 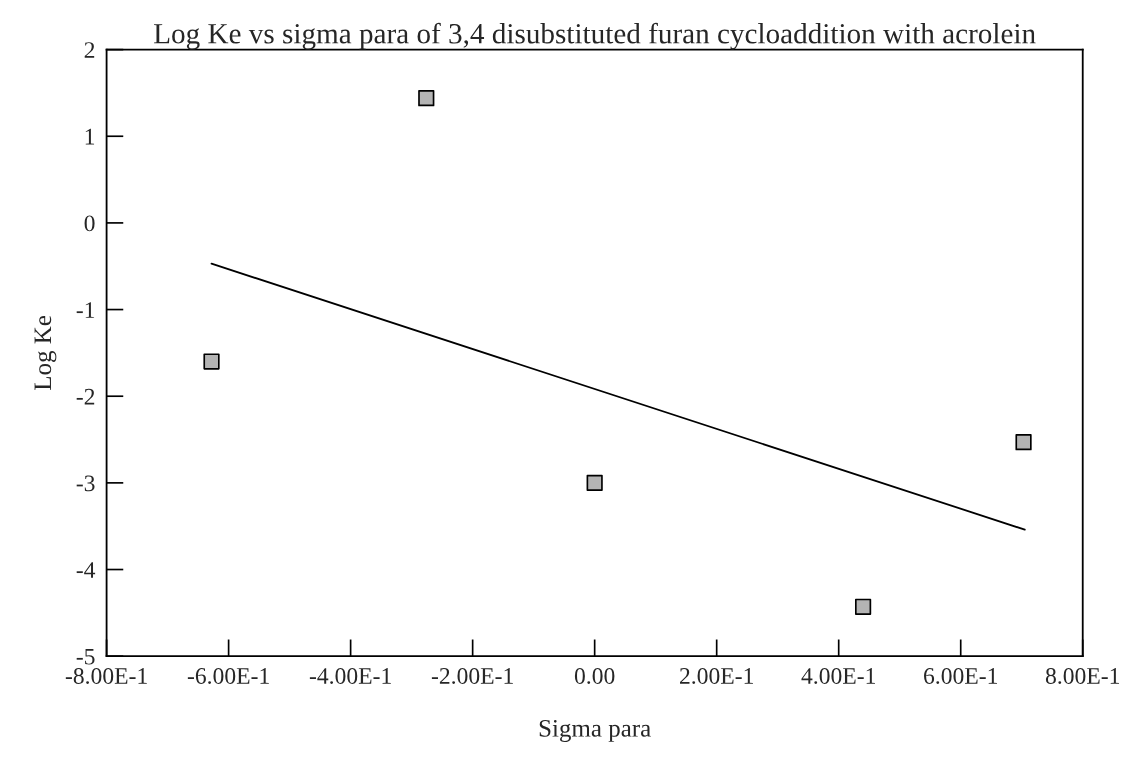 I want to click on x-tick-label: 0.00, so click(x=594, y=676).